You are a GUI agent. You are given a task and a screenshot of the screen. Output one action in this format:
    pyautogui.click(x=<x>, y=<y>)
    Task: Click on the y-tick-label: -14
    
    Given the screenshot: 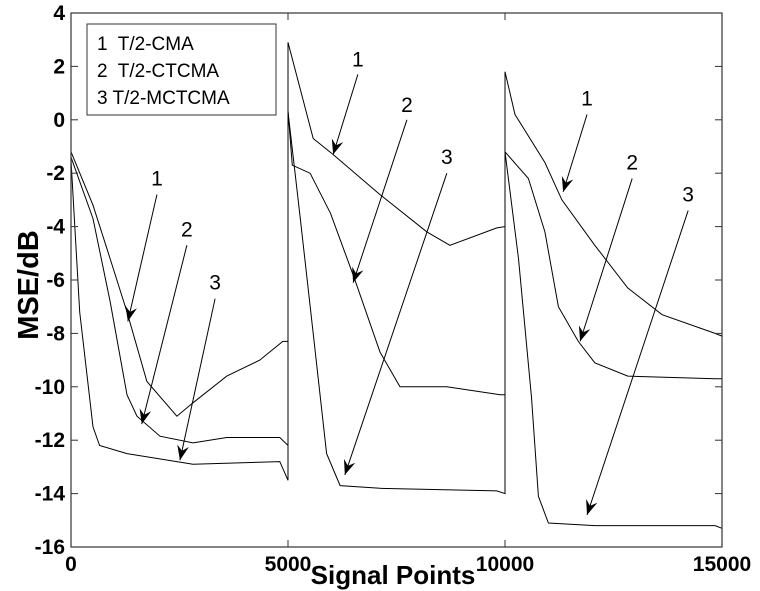 What is the action you would take?
    pyautogui.click(x=50, y=494)
    